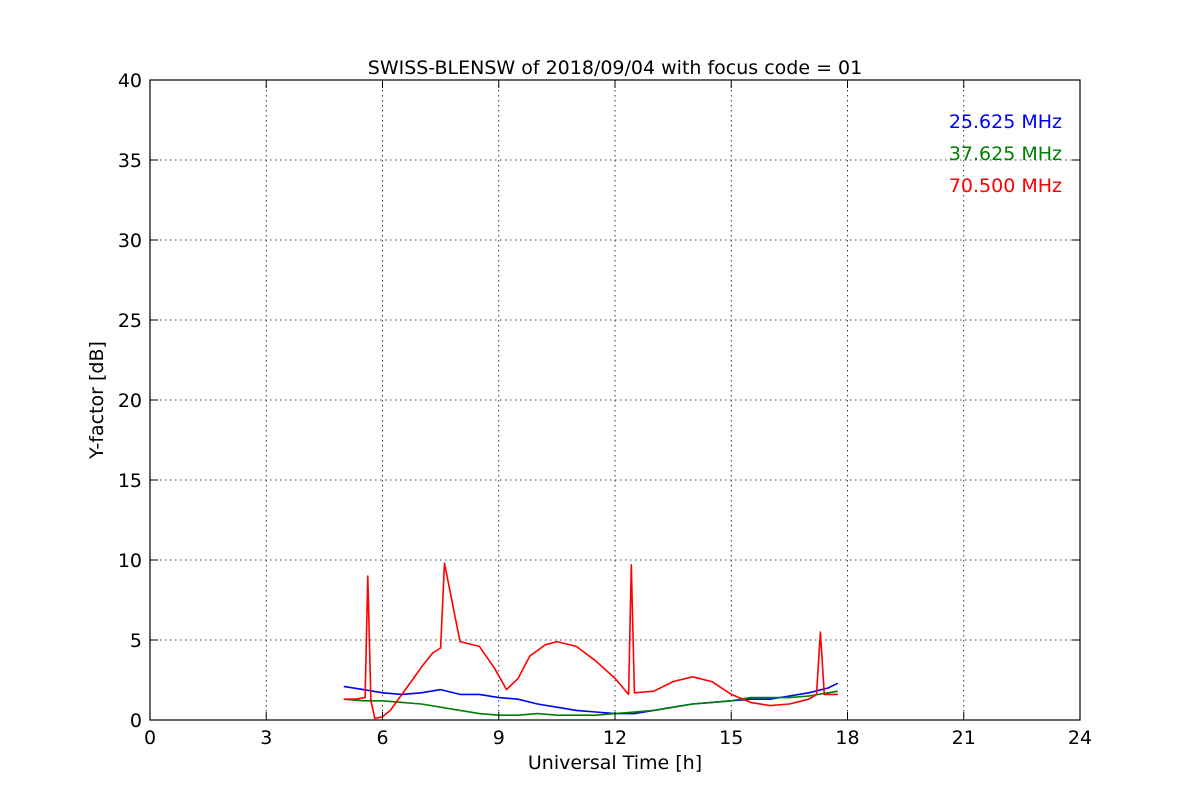 This screenshot has width=1200, height=800. I want to click on y-tick-label: 10, so click(130, 561).